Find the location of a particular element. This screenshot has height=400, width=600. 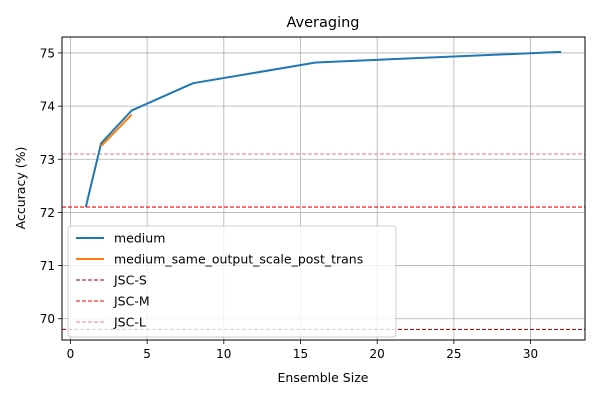

y-tick-label: 73 is located at coordinates (47, 160).